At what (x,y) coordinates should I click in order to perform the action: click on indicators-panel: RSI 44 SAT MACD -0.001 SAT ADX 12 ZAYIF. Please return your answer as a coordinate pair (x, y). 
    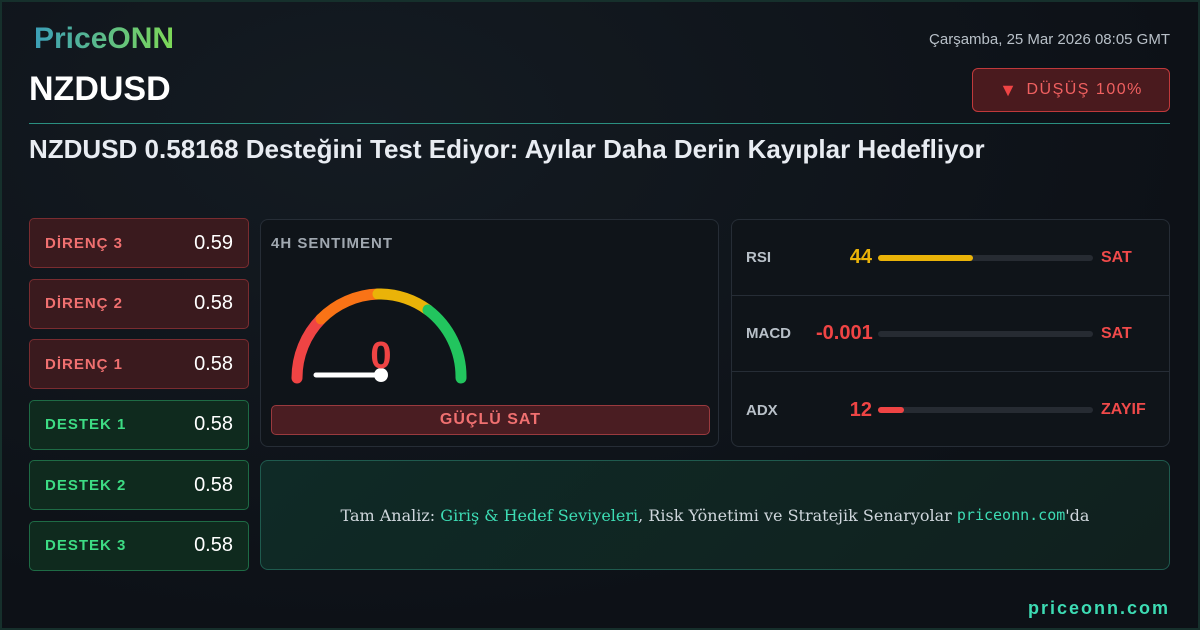
    Looking at the image, I should click on (950, 333).